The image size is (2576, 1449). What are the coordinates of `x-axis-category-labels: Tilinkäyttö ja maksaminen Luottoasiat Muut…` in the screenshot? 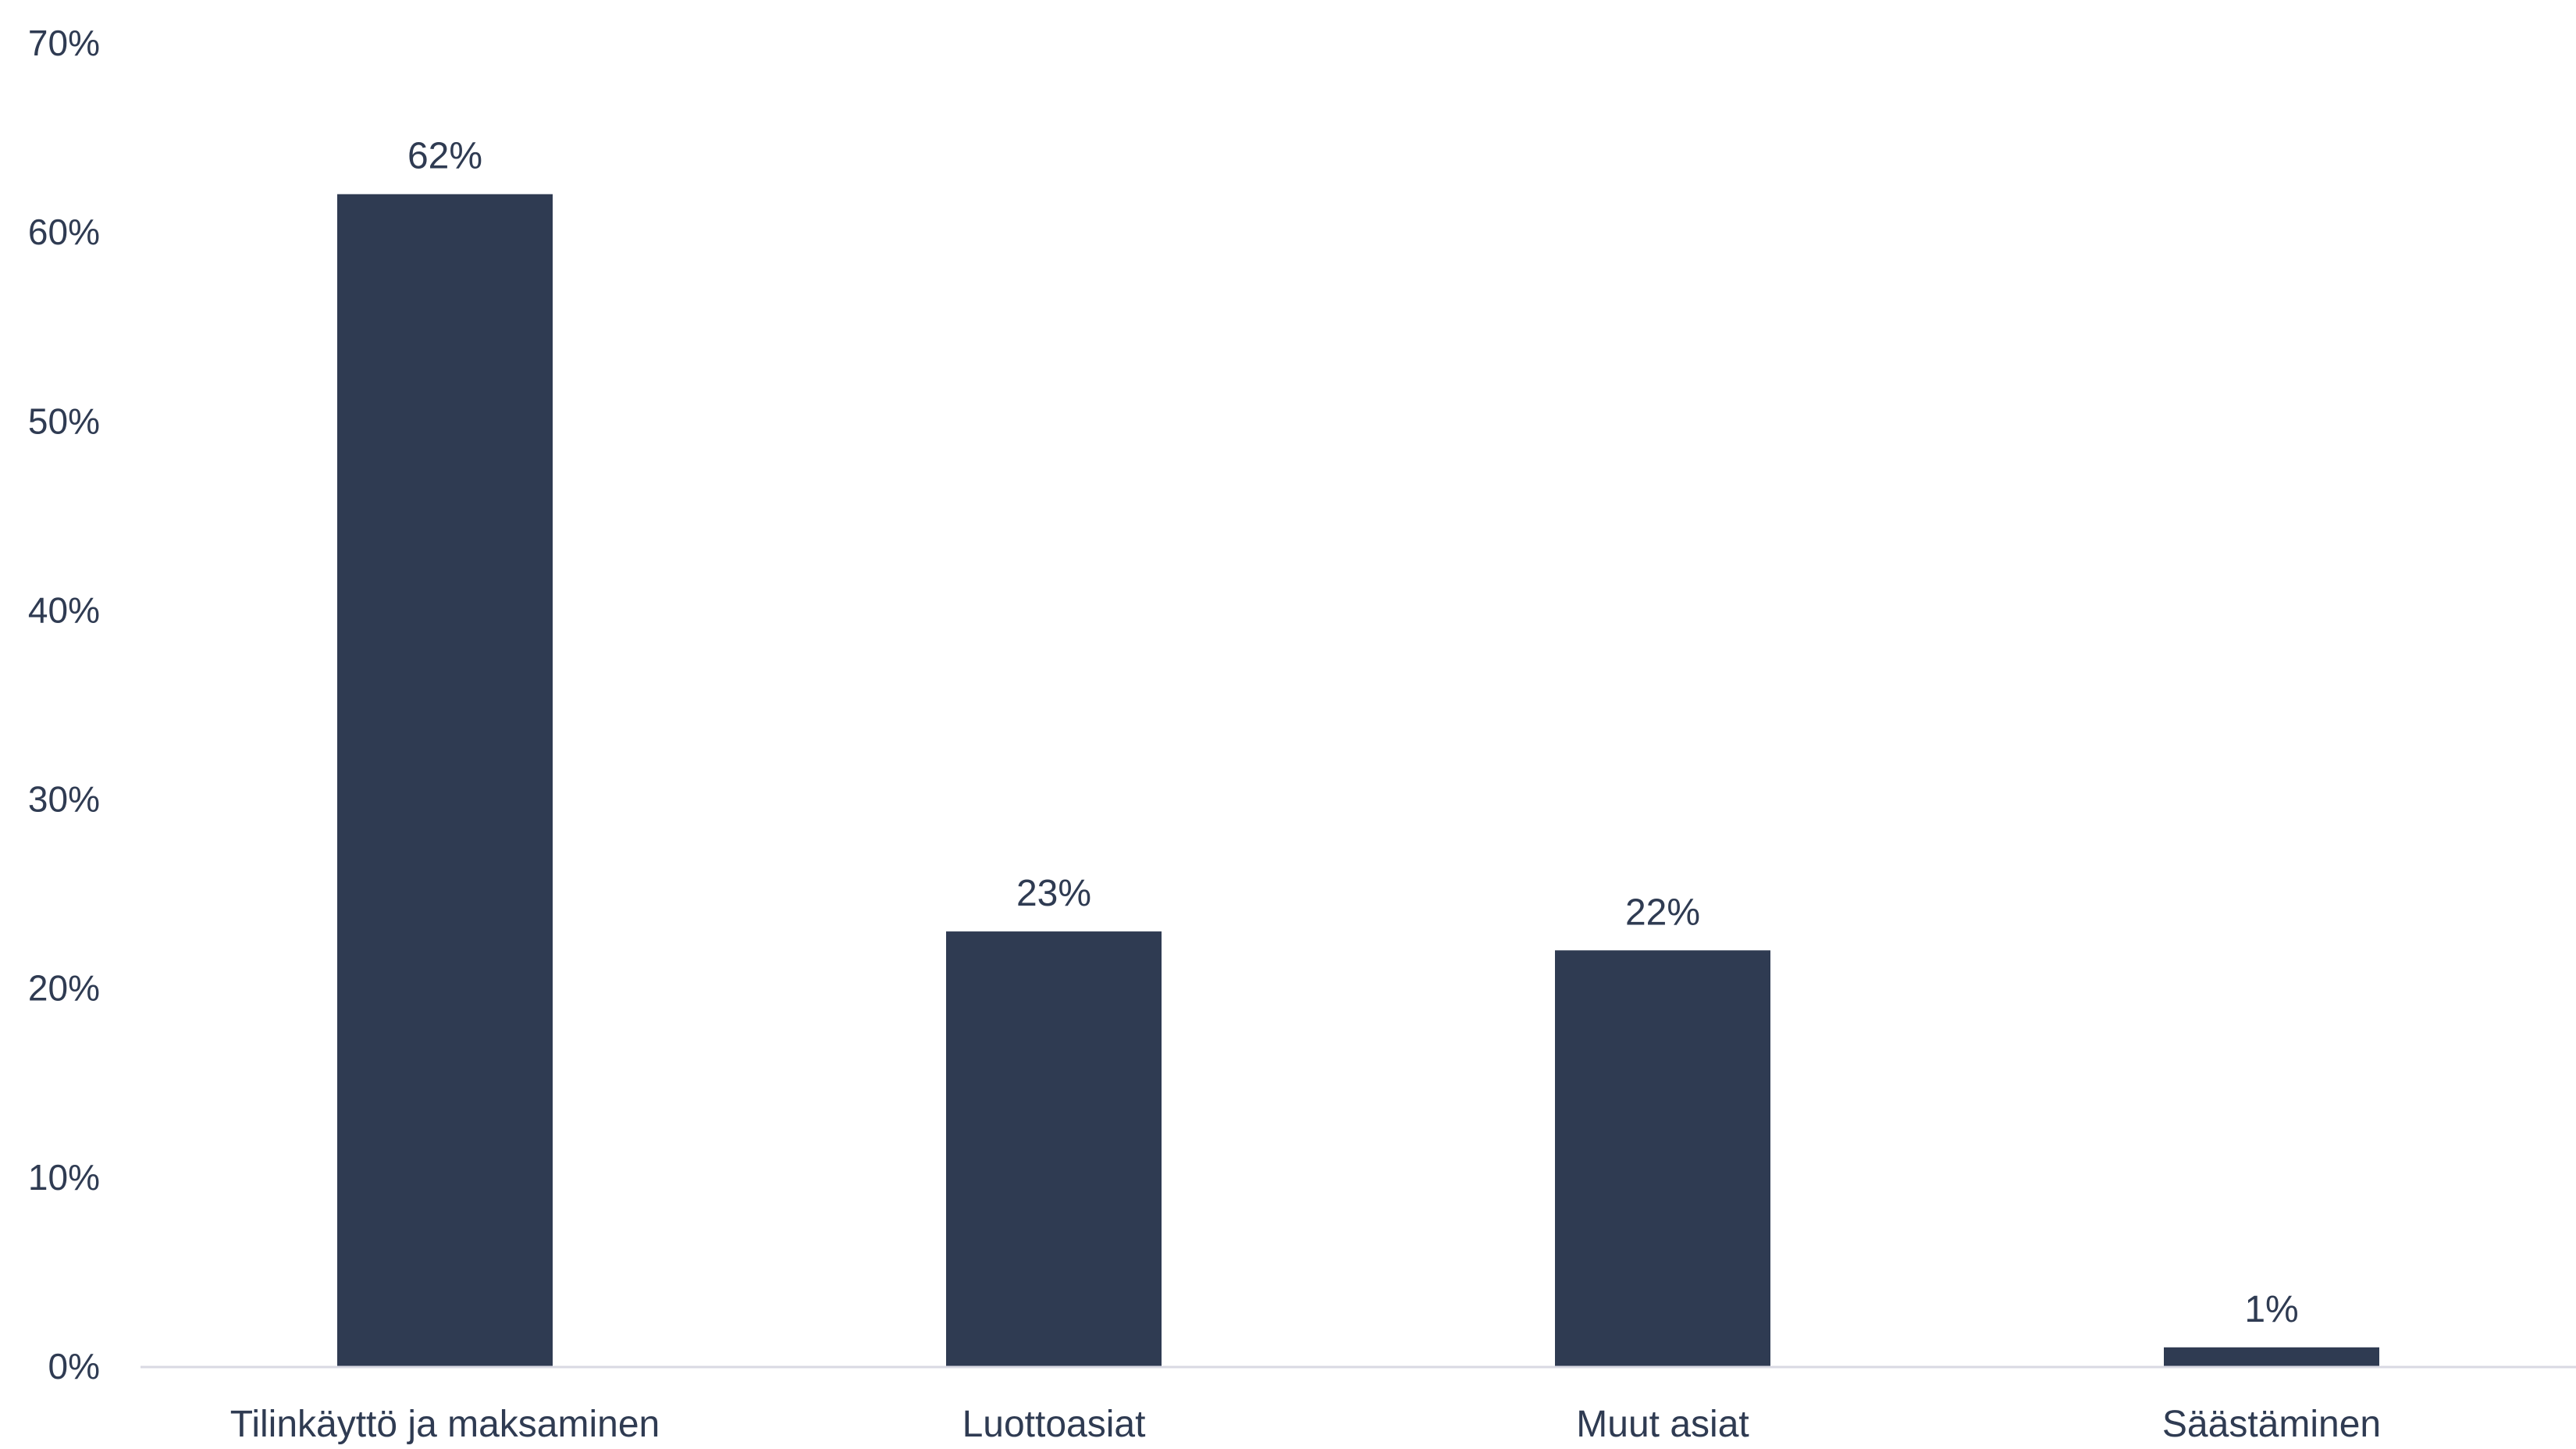 It's located at (1305, 1424).